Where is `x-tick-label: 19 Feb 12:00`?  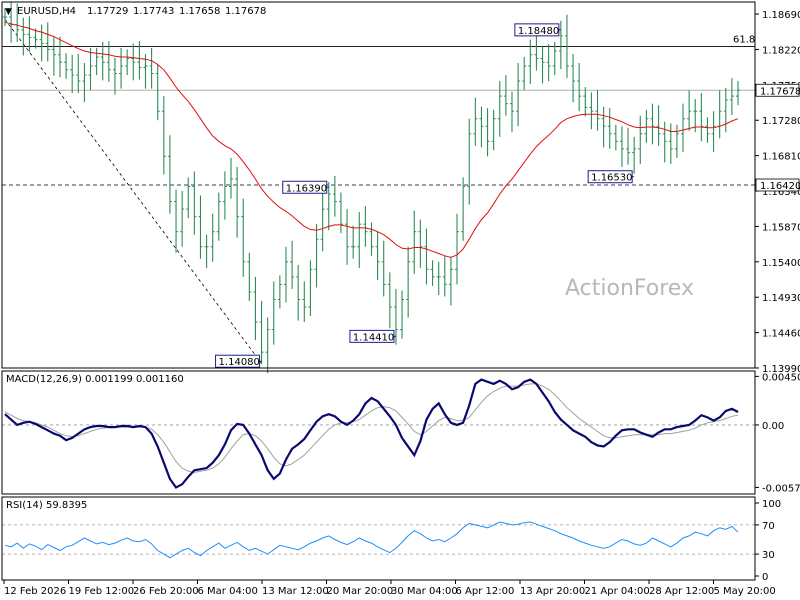
x-tick-label: 19 Feb 12:00 is located at coordinates (102, 591).